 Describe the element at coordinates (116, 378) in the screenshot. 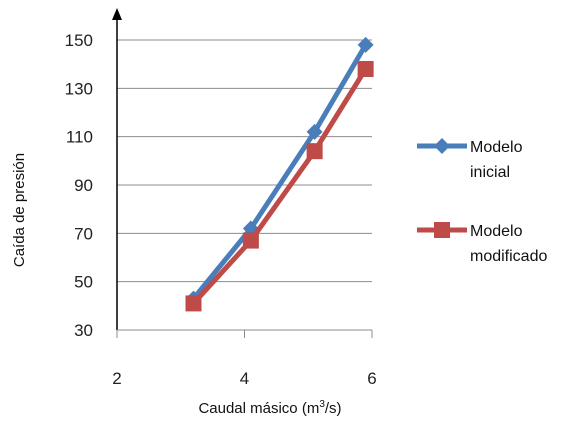

I see `x-tick-label: 2` at that location.